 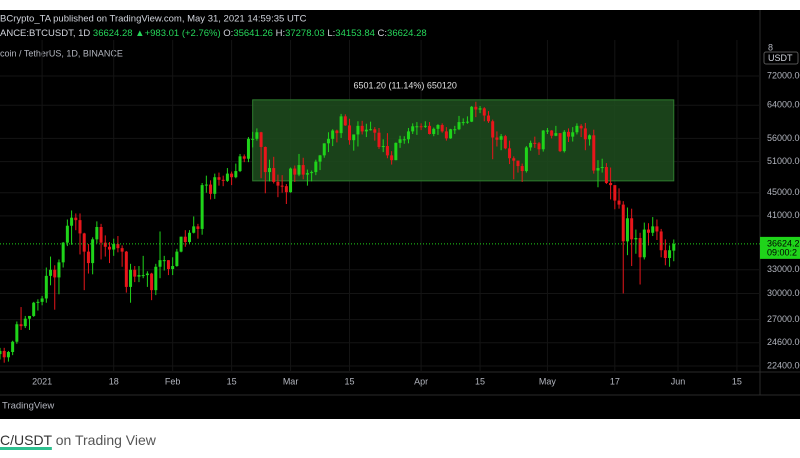 I want to click on x-tick-label: 2021, so click(x=42, y=381).